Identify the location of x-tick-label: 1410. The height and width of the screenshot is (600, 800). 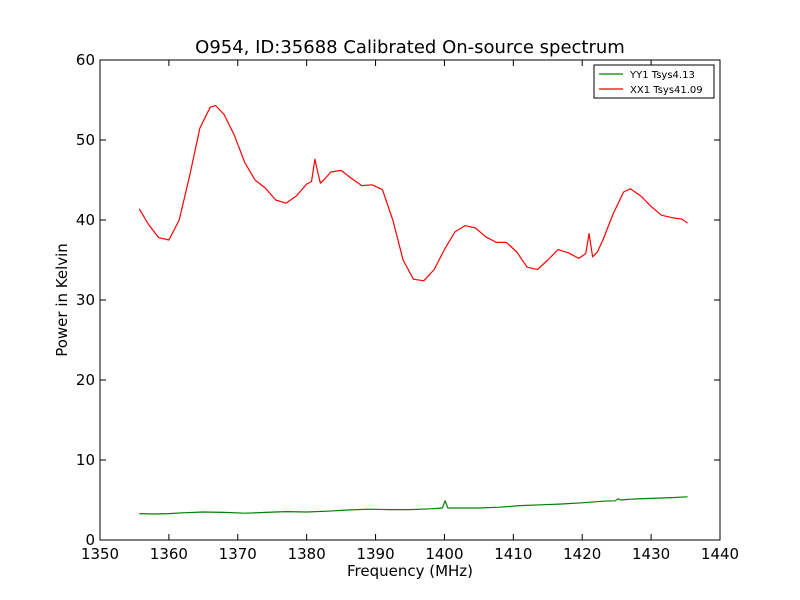
(513, 554).